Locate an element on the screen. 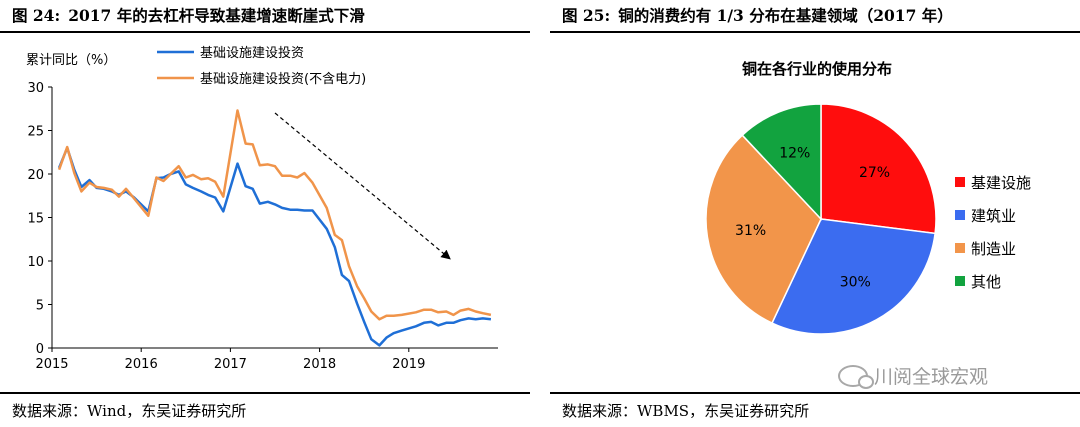  right-figure-title-text: 铜的消费约有 1/3 分布在基建领域（2017 年） is located at coordinates (785, 15).